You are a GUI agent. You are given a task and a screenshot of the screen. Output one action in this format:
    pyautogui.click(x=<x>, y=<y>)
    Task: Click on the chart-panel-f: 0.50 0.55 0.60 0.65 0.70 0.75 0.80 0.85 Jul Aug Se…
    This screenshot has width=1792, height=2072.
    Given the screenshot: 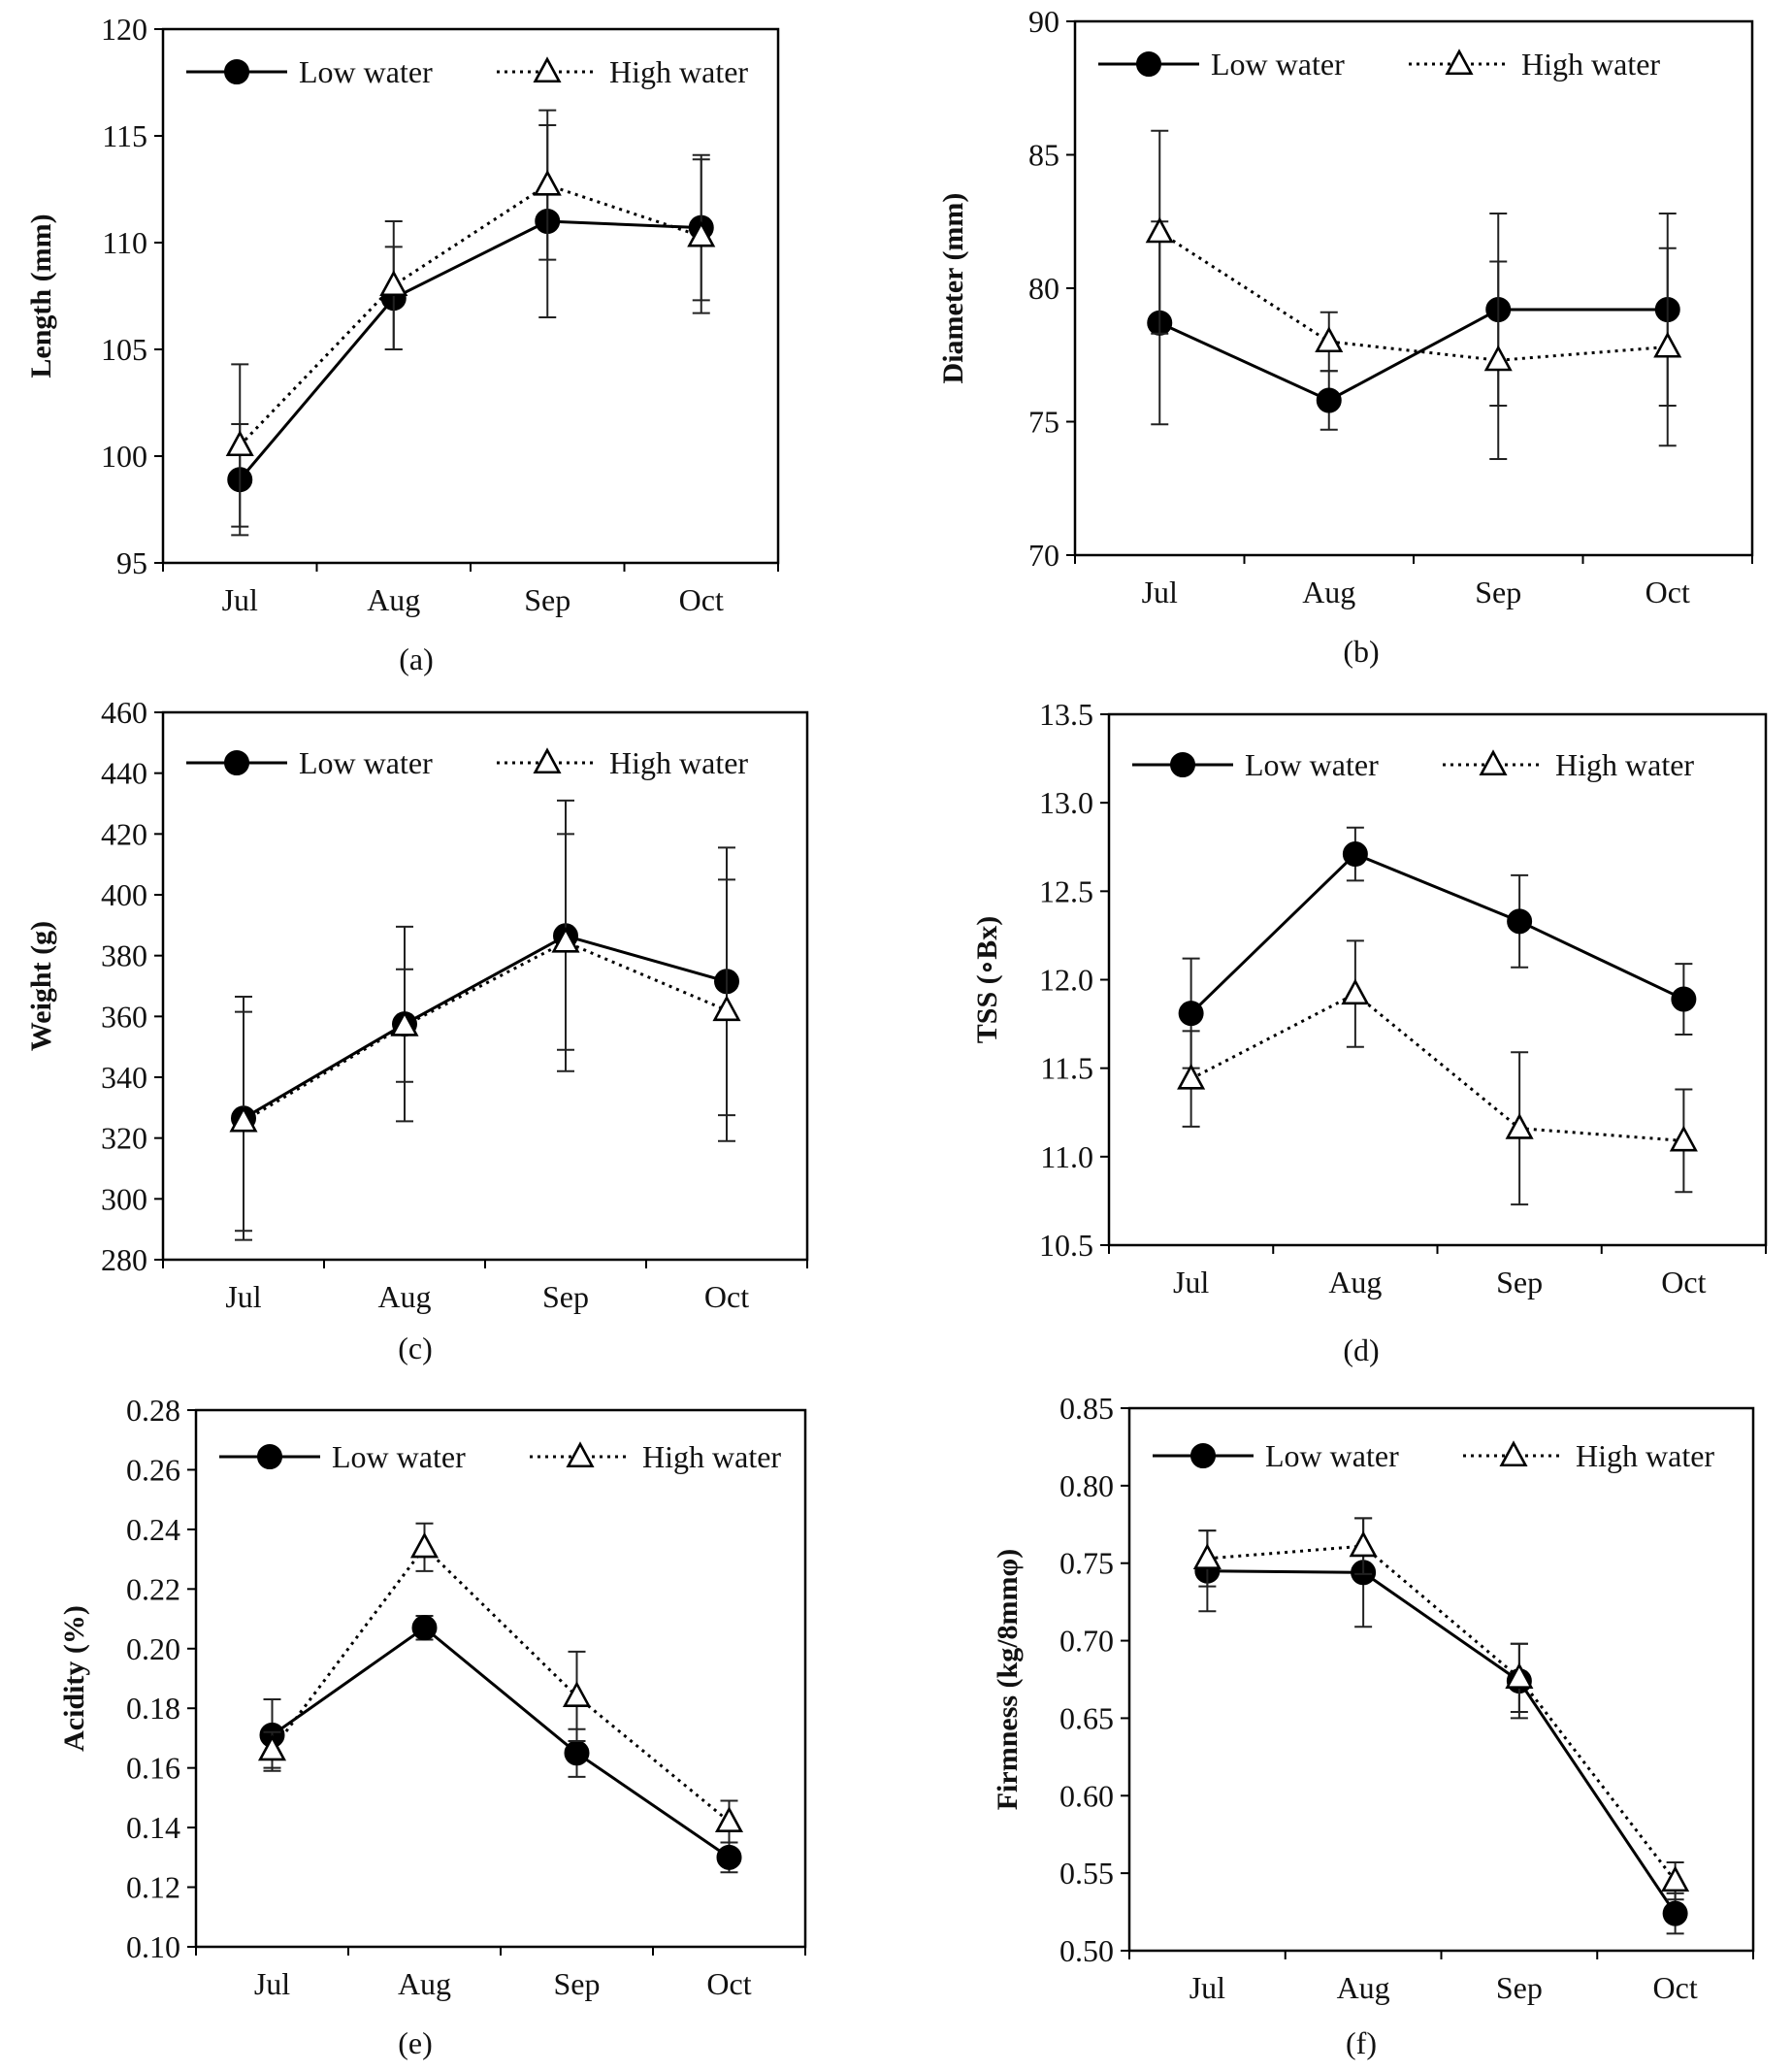 What is the action you would take?
    pyautogui.click(x=1373, y=1726)
    